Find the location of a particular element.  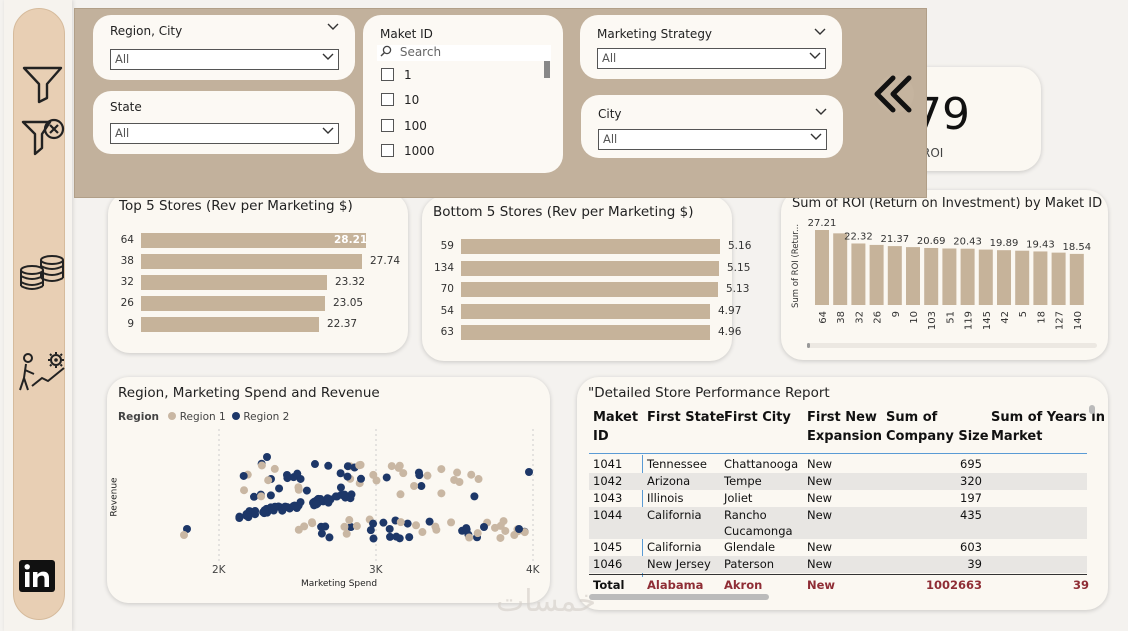

legend-region2: Region 2 is located at coordinates (266, 417).